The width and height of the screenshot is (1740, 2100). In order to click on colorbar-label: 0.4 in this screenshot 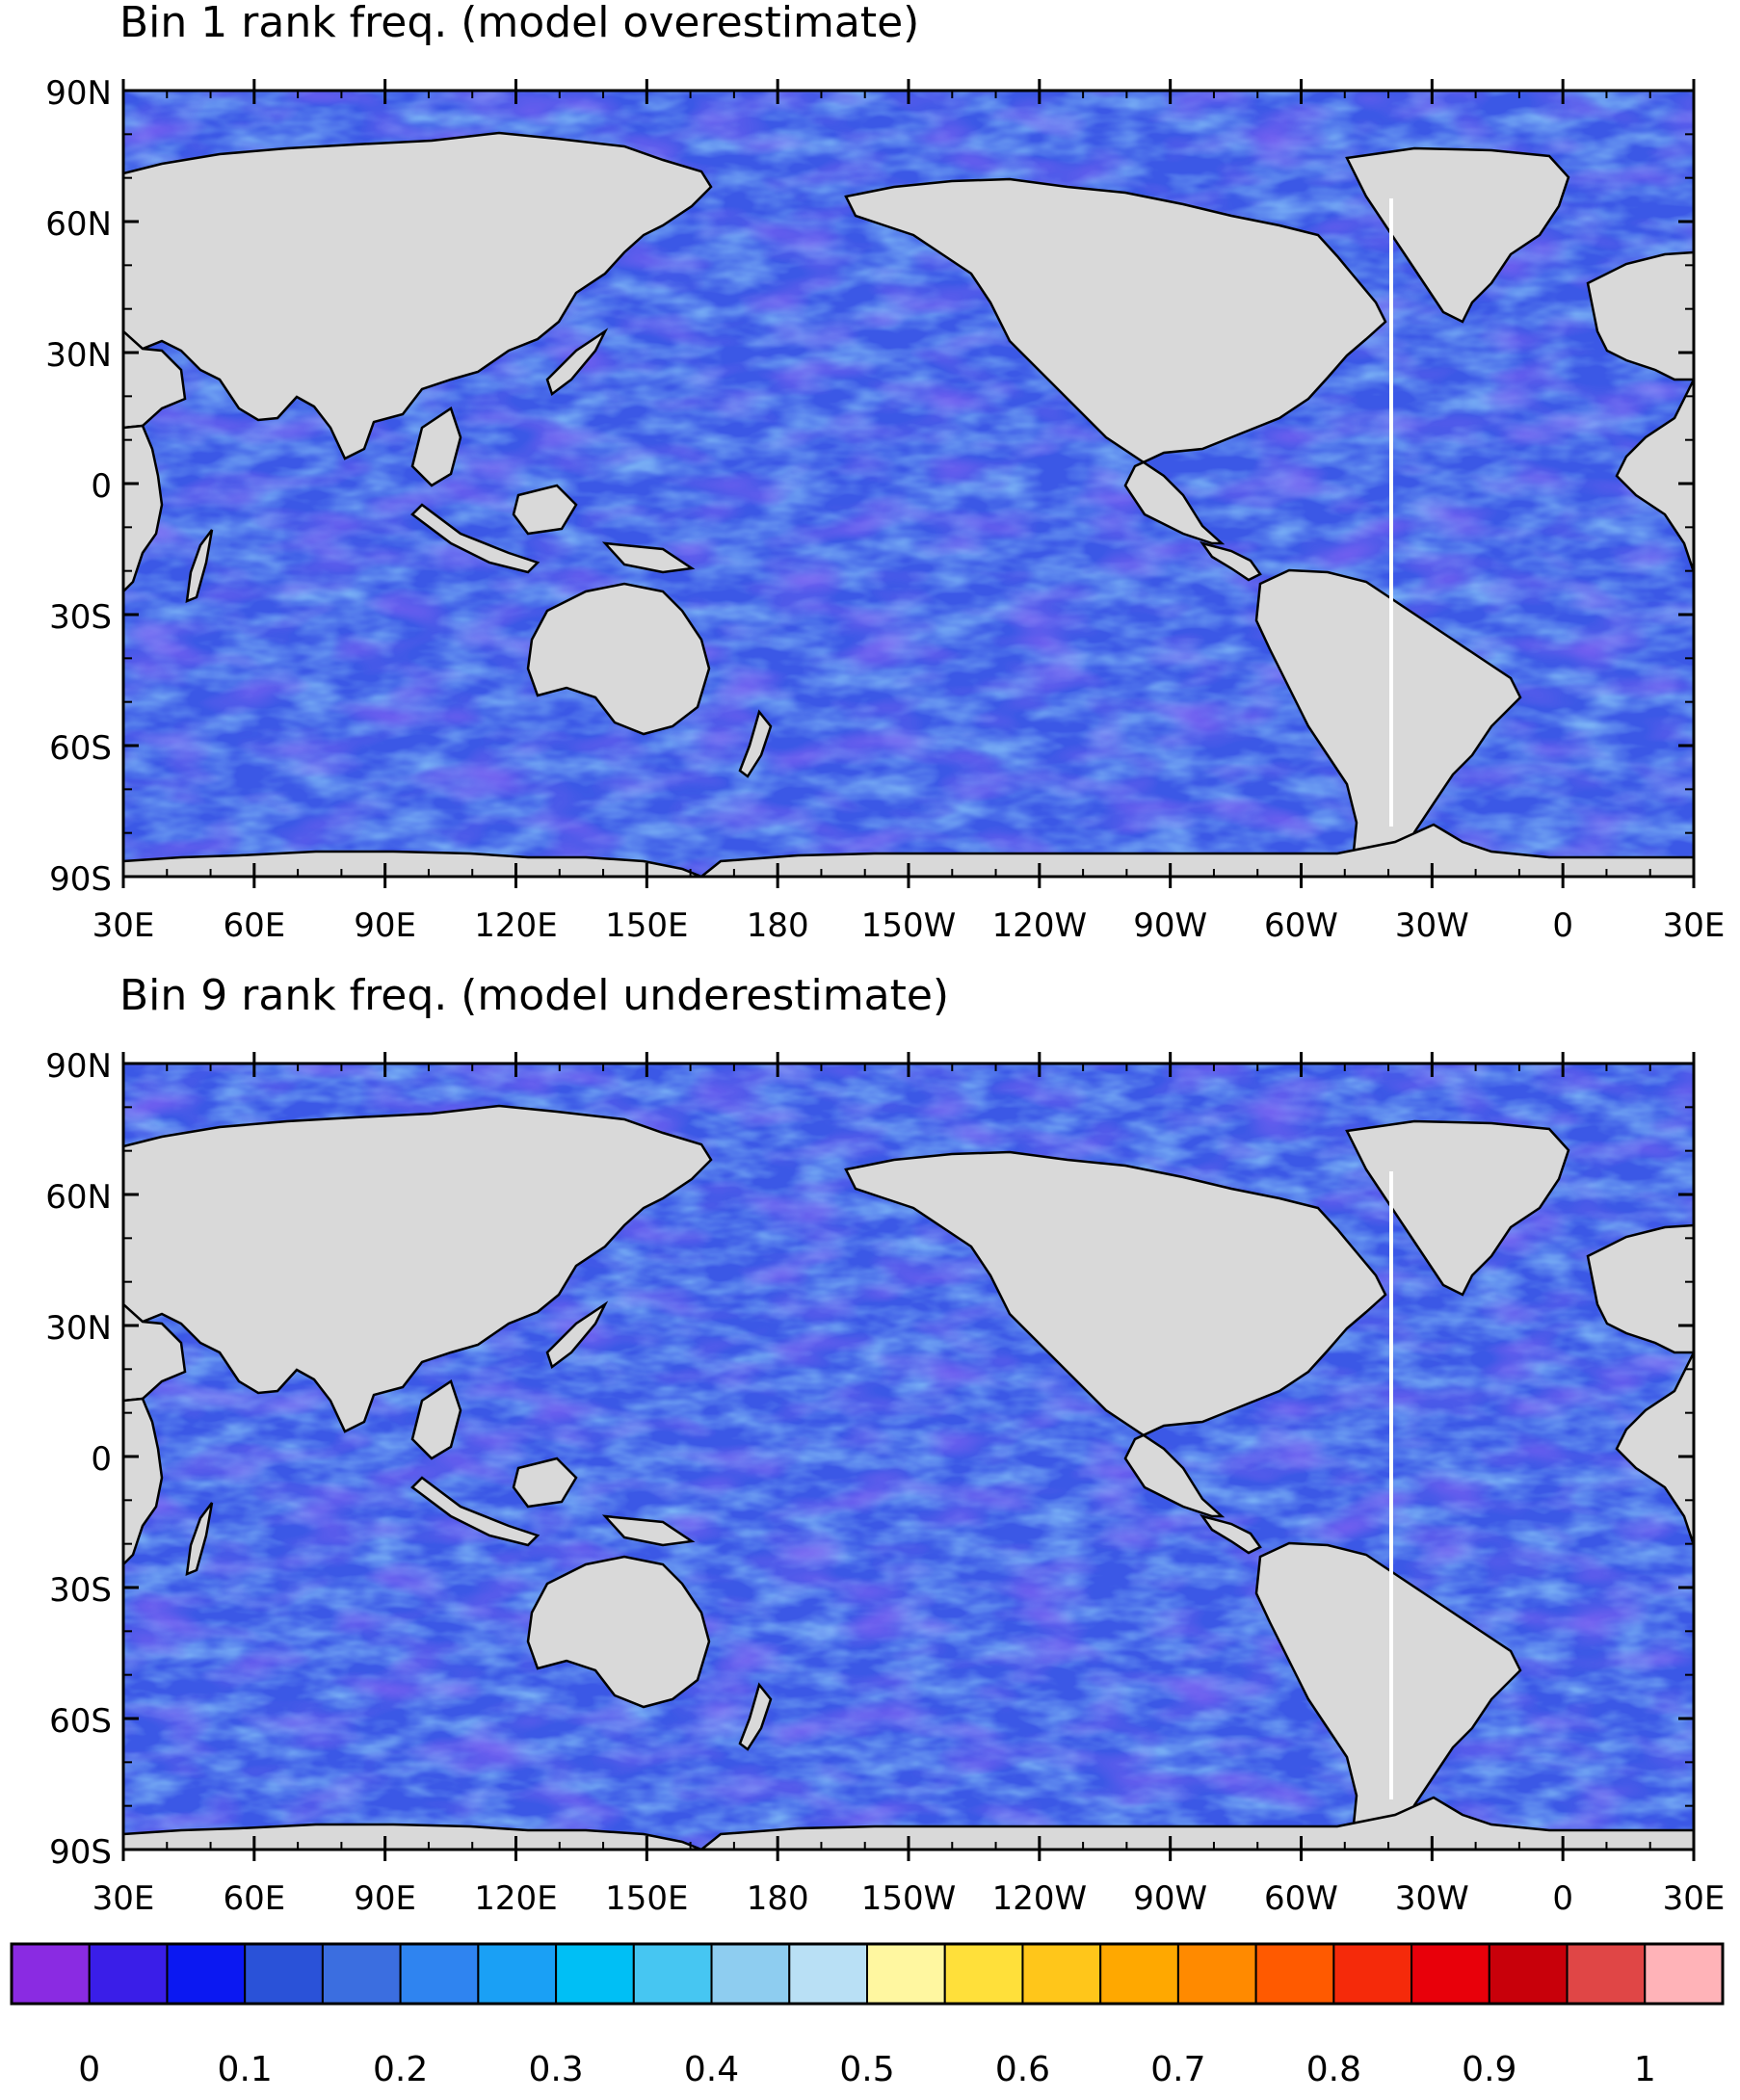, I will do `click(711, 2069)`.